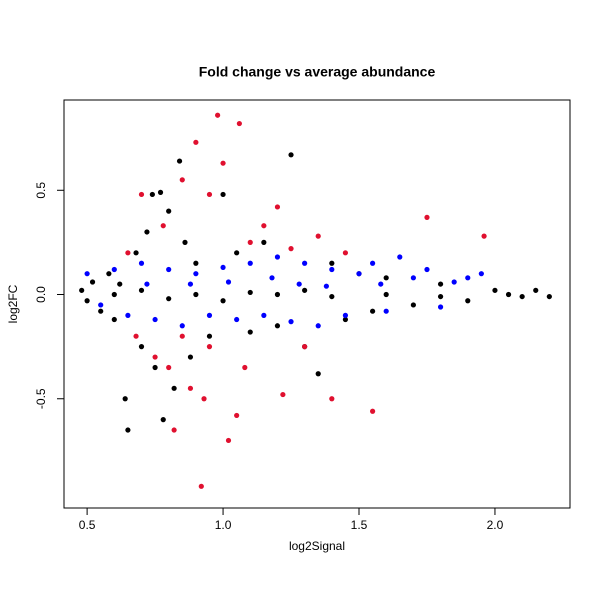 Image resolution: width=600 pixels, height=600 pixels. What do you see at coordinates (223, 525) in the screenshot?
I see `x-tick-label: 1.0` at bounding box center [223, 525].